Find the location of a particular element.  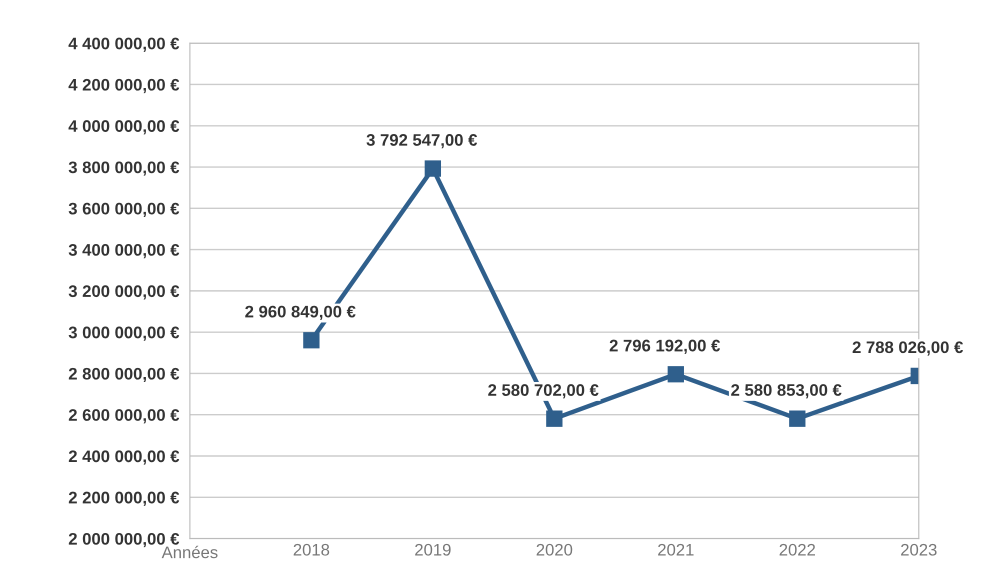

x-axis-title: Années is located at coordinates (190, 552).